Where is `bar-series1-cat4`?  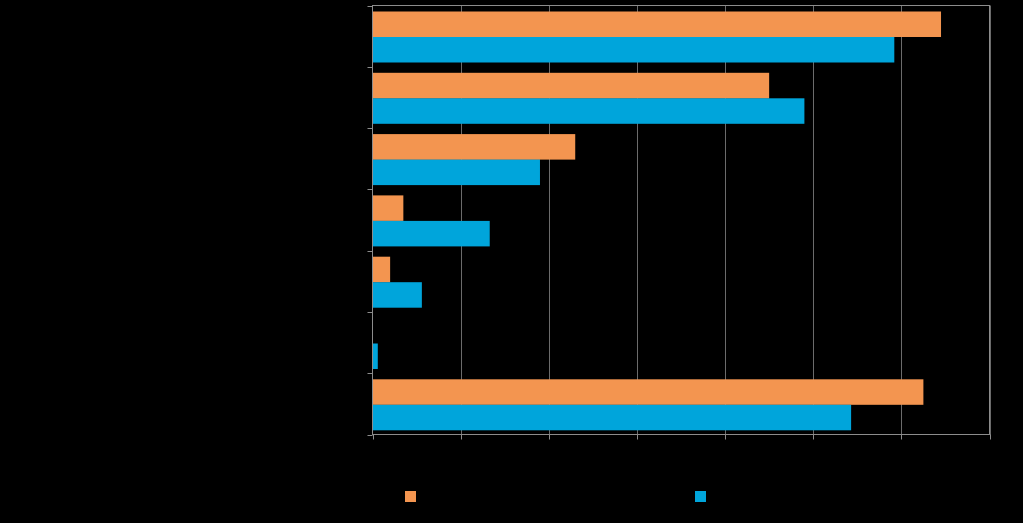 bar-series1-cat4 is located at coordinates (397, 295).